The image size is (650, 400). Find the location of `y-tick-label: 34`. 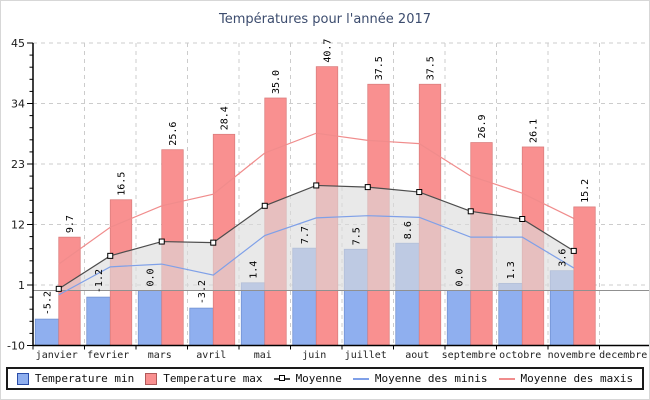

y-tick-label: 34 is located at coordinates (18, 104).